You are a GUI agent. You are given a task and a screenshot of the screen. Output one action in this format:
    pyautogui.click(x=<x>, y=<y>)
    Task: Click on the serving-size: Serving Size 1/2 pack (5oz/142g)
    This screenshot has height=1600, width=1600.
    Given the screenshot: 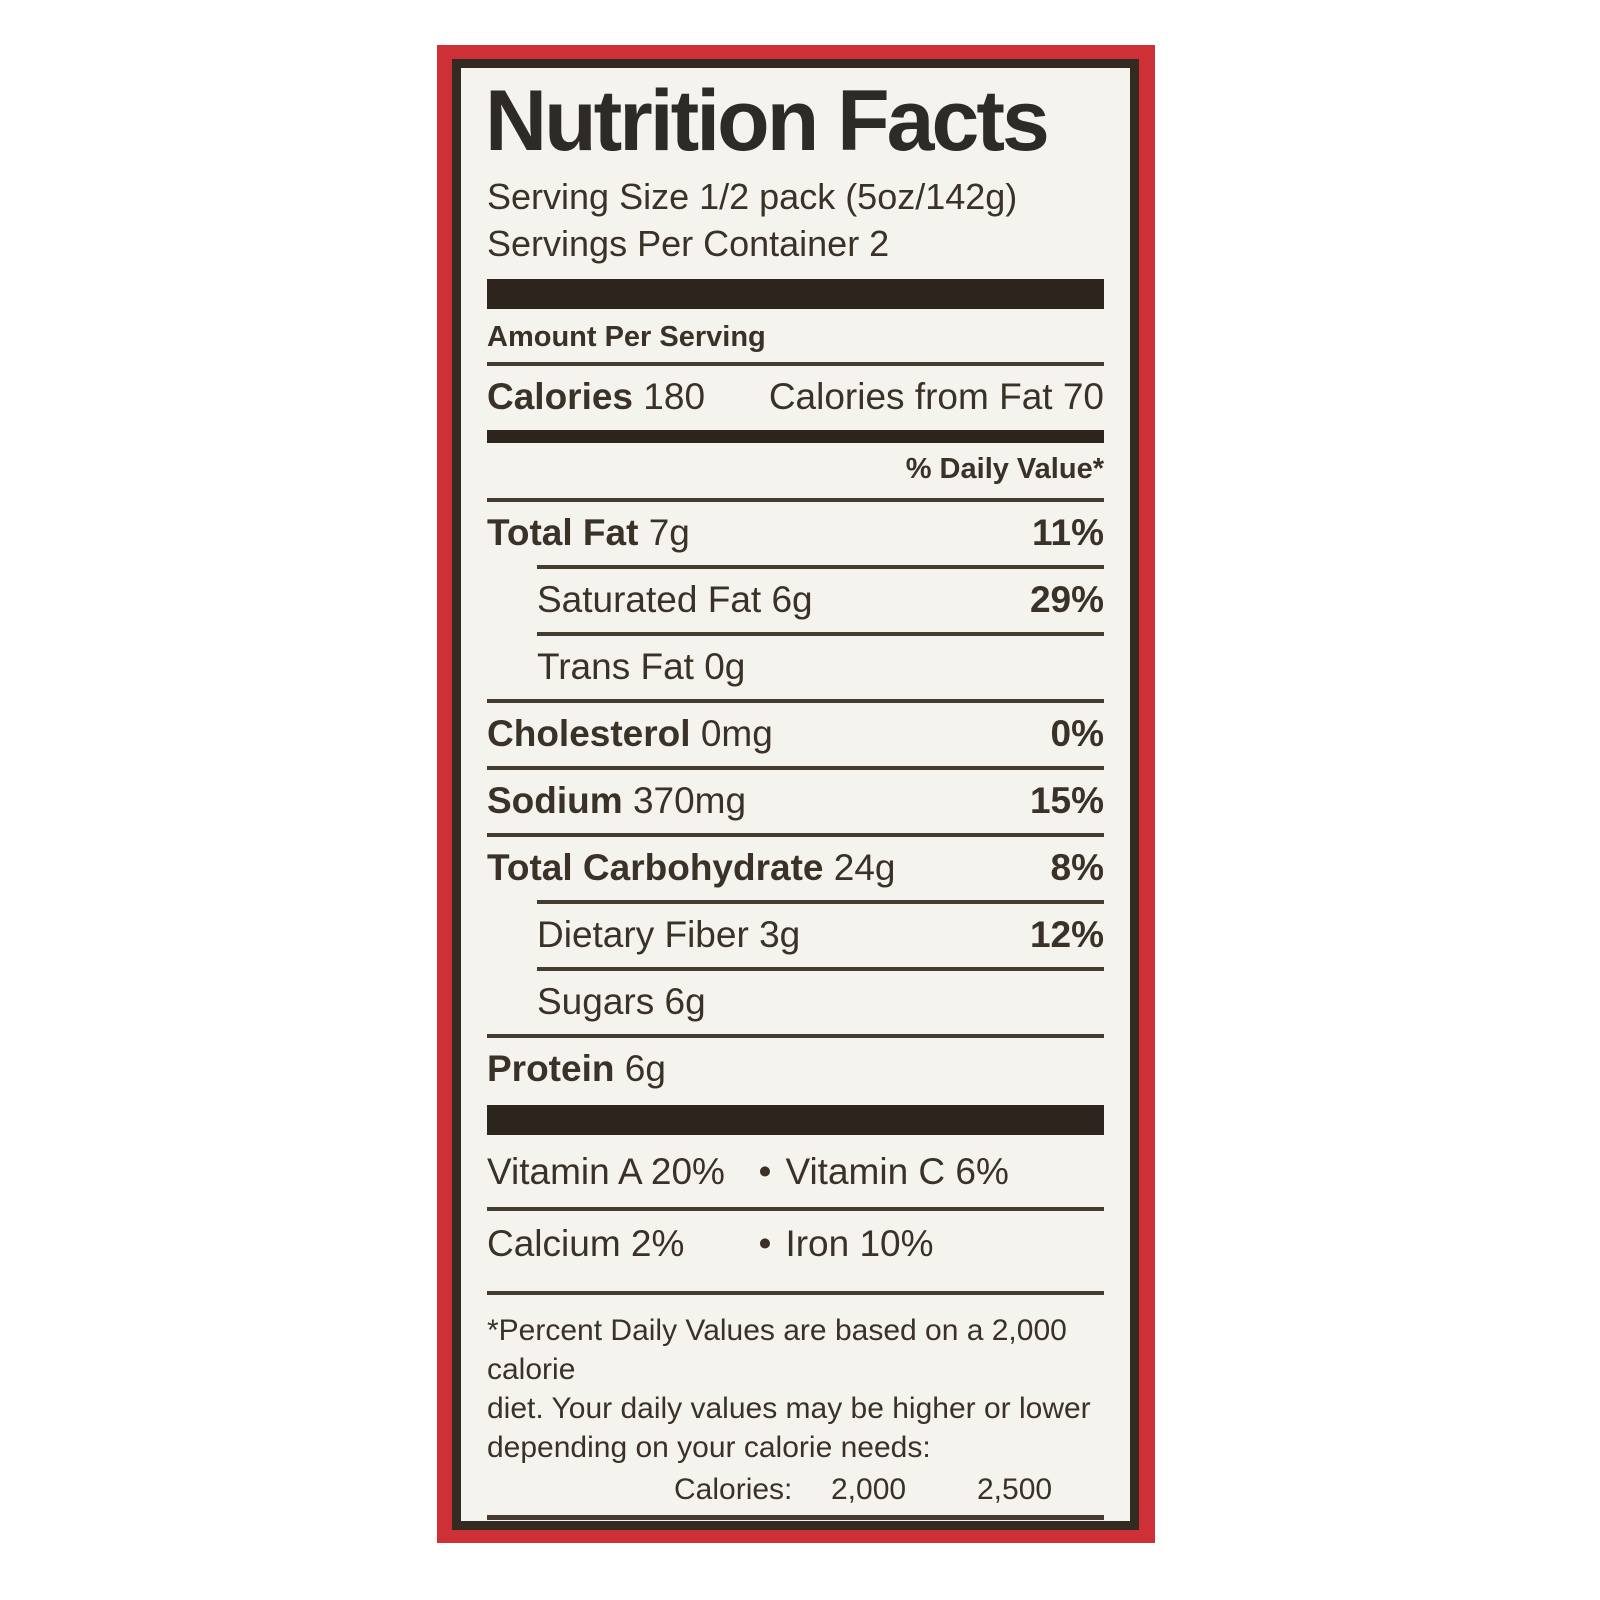 What is the action you would take?
    pyautogui.click(x=752, y=196)
    